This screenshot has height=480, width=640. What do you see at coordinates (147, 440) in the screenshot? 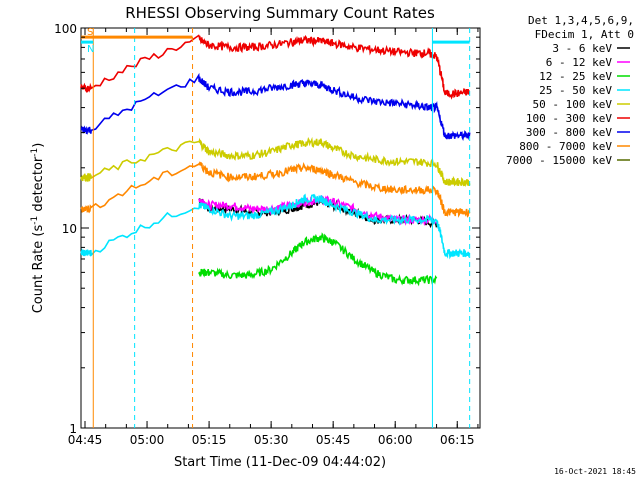
I see `x-tick-label-1: 05:00` at bounding box center [147, 440].